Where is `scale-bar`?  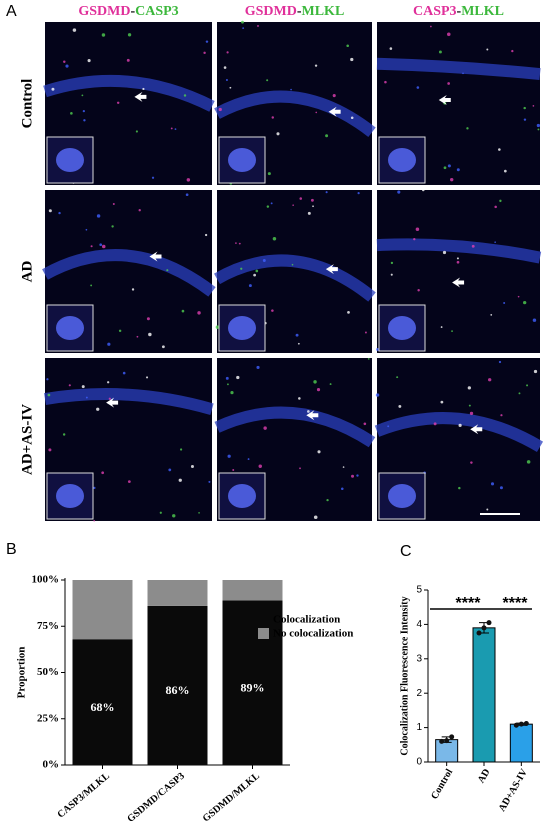 scale-bar is located at coordinates (500, 514).